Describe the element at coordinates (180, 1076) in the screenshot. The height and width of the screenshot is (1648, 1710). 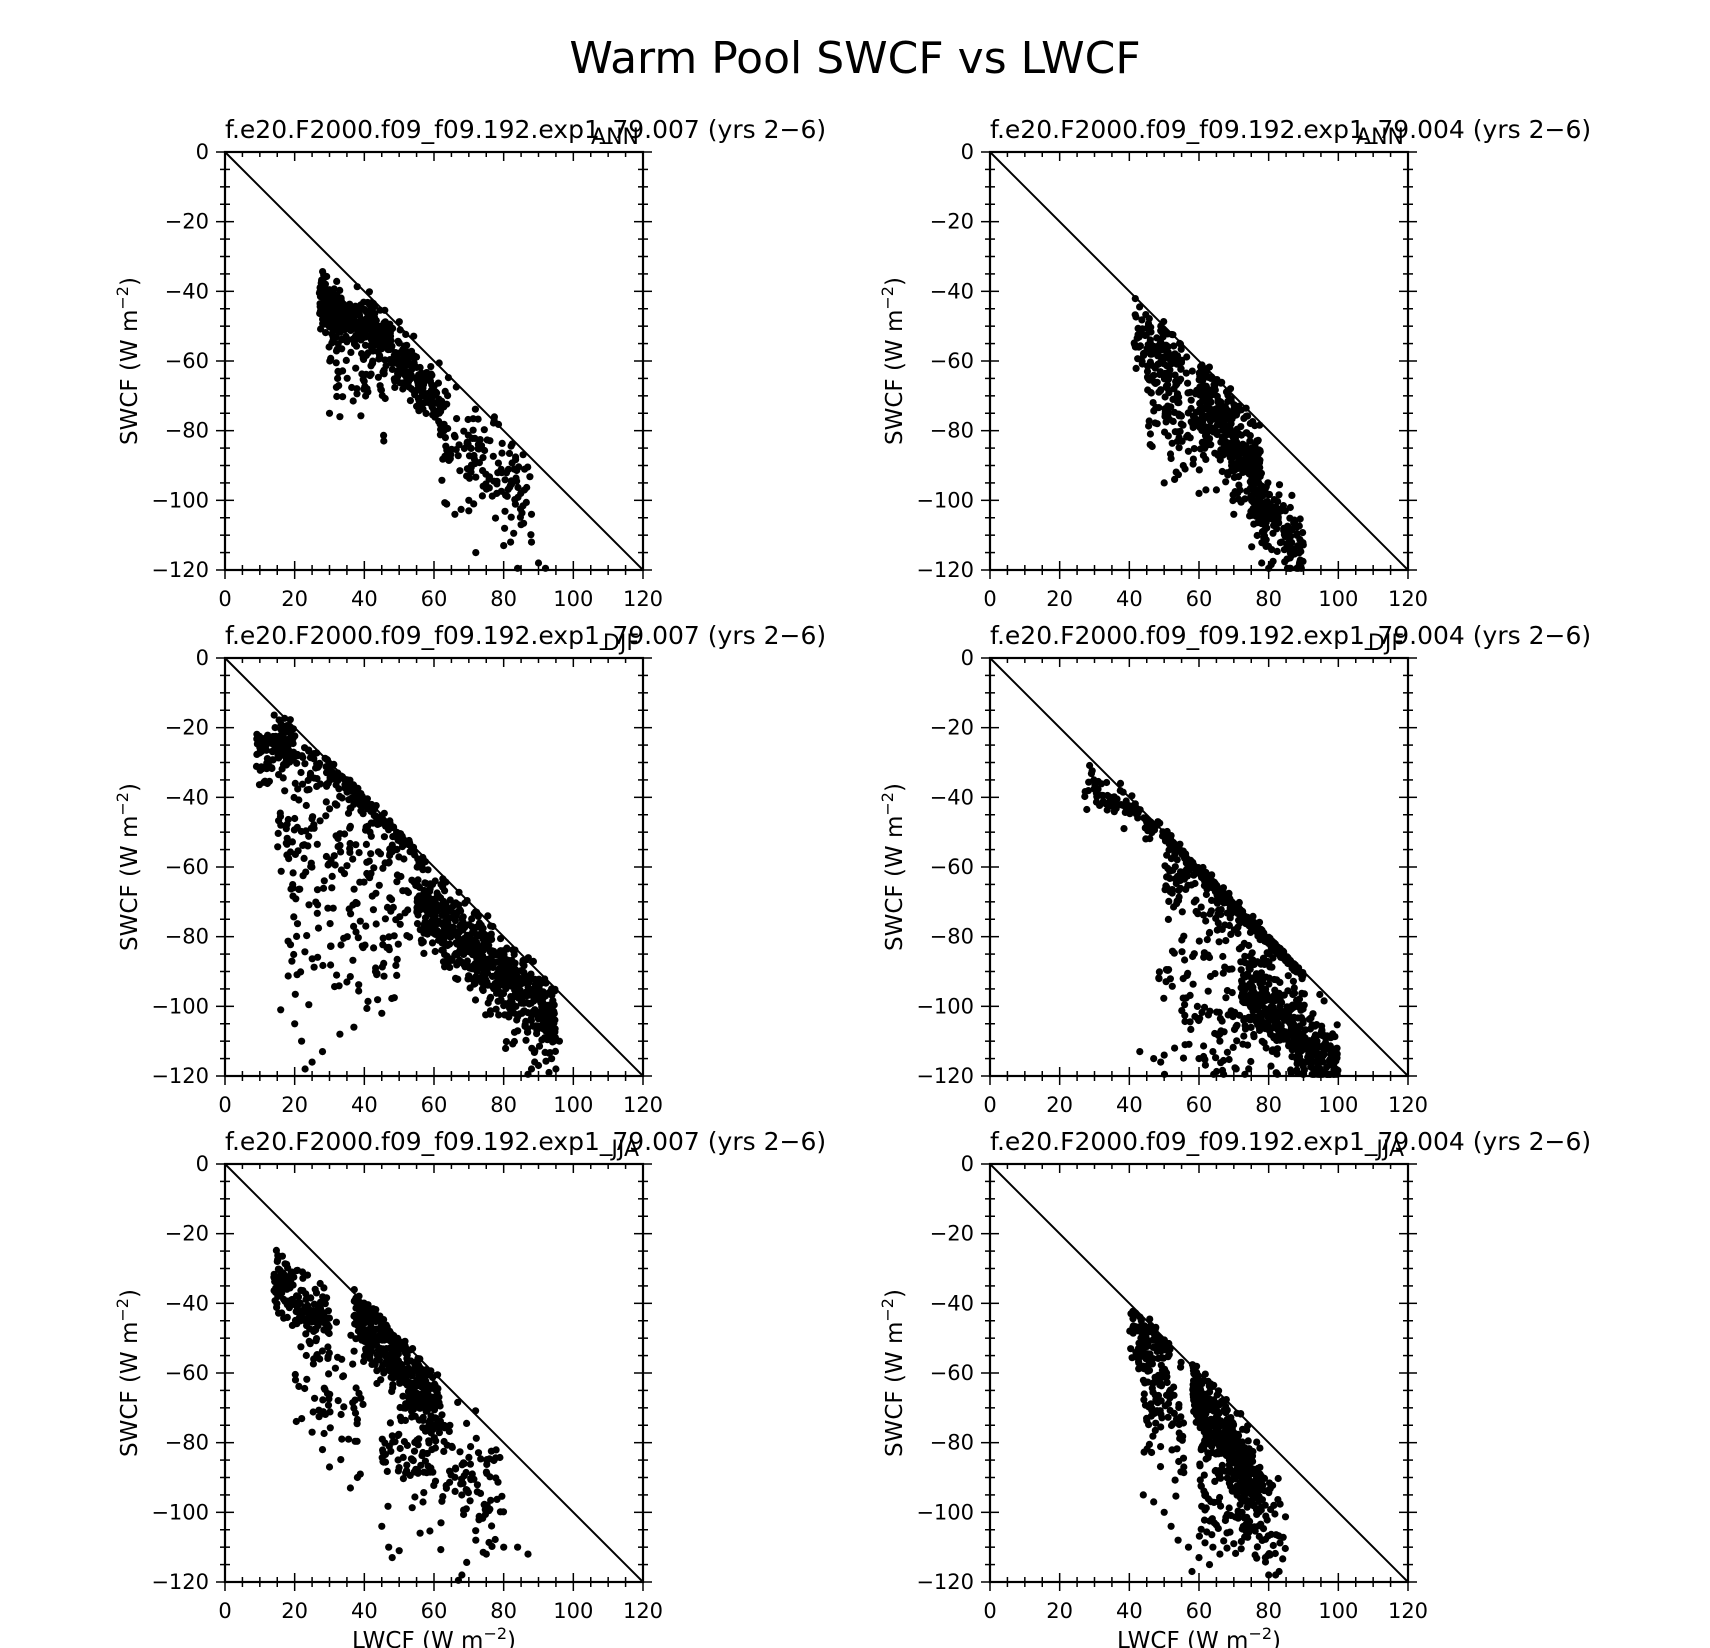
I see `y-tick-label: −120` at that location.